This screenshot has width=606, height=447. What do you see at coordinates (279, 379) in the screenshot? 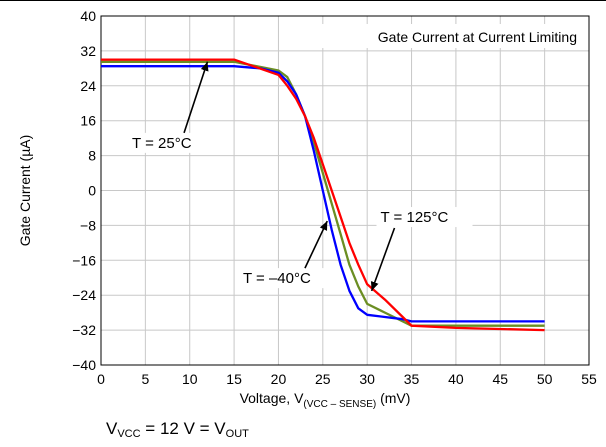
I see `x-tick-label: 20` at bounding box center [279, 379].